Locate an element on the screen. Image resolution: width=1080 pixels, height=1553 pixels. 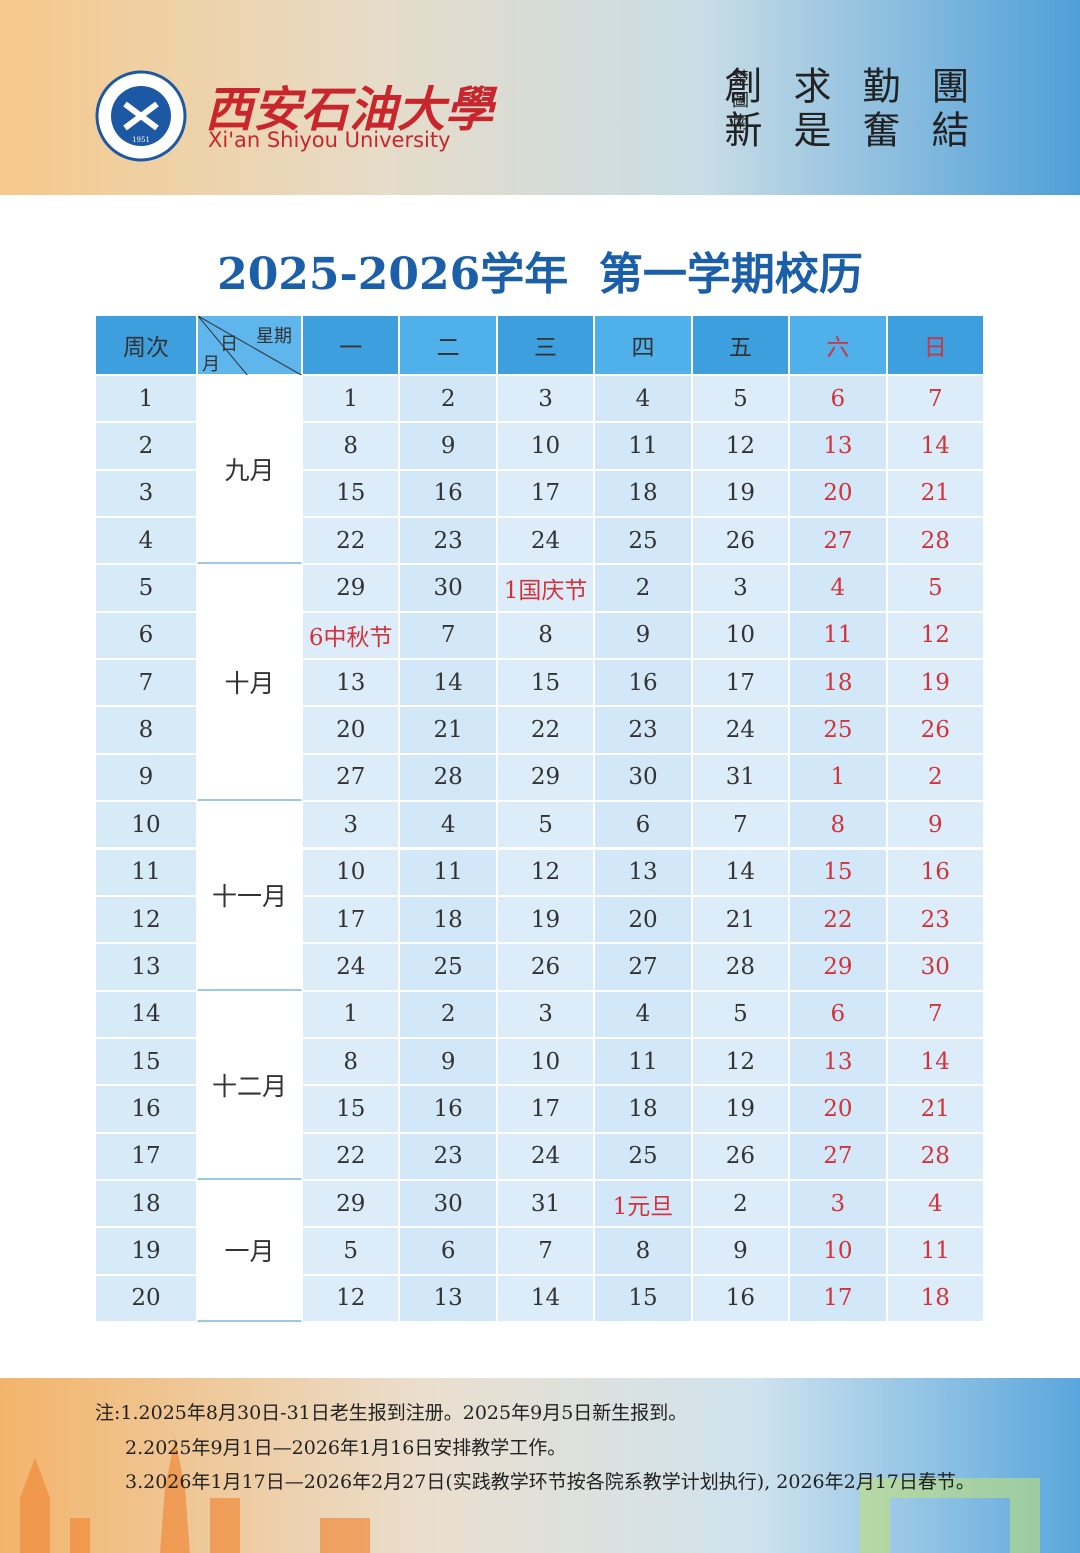
note-line: 2.2025年9月1日—2026年1月16日安排教学工作。 is located at coordinates (535, 1448).